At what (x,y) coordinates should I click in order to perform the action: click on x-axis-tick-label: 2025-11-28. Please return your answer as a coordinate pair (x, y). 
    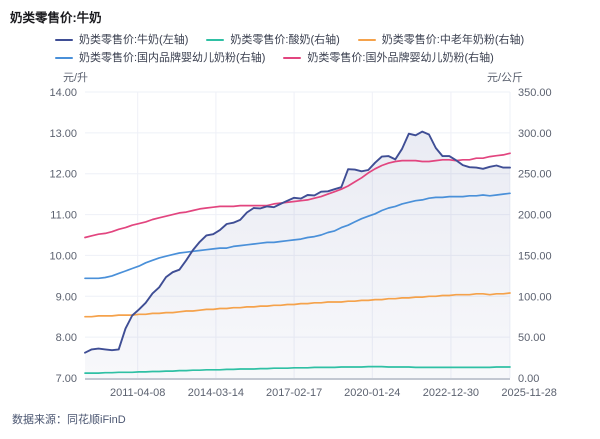
    Looking at the image, I should click on (528, 393).